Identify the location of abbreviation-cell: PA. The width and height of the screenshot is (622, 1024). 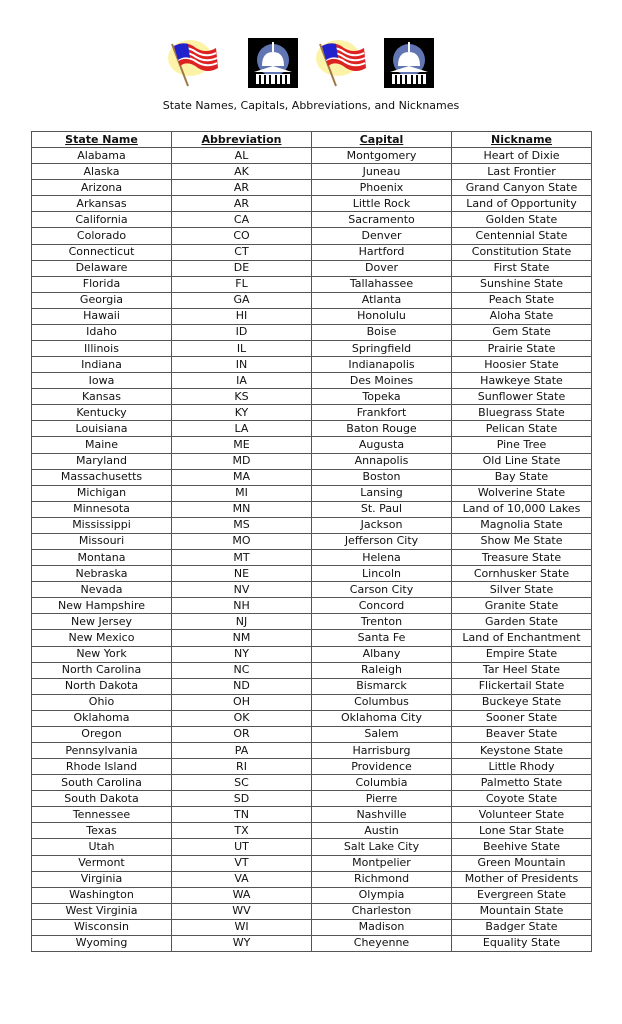
(241, 750).